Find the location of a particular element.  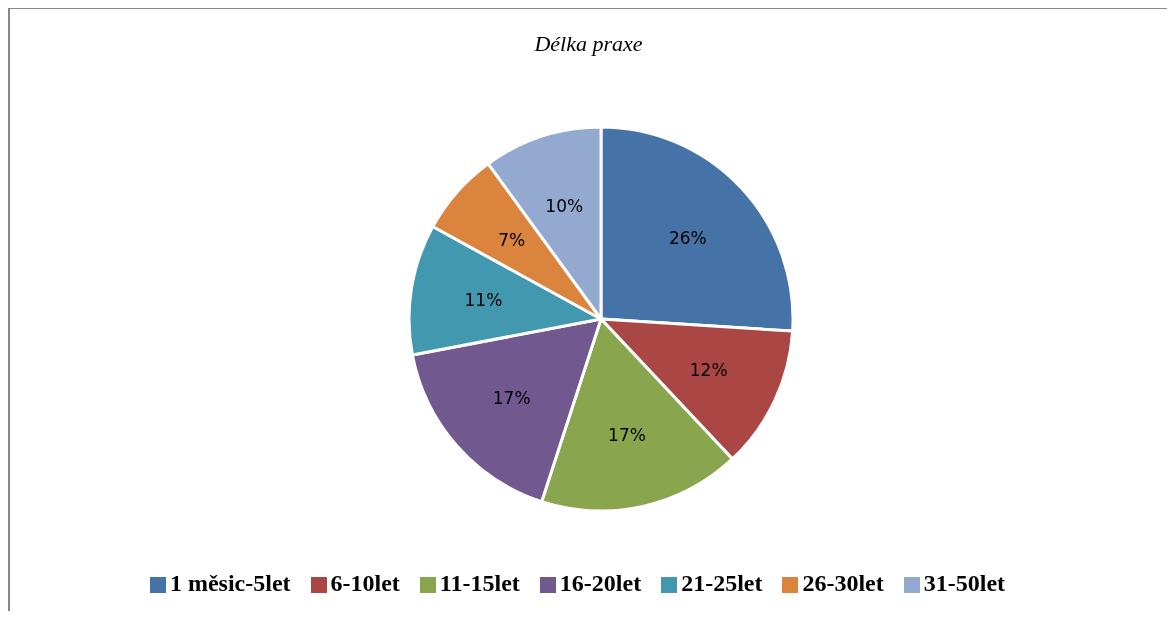

legend-label: 16-20let is located at coordinates (600, 583).